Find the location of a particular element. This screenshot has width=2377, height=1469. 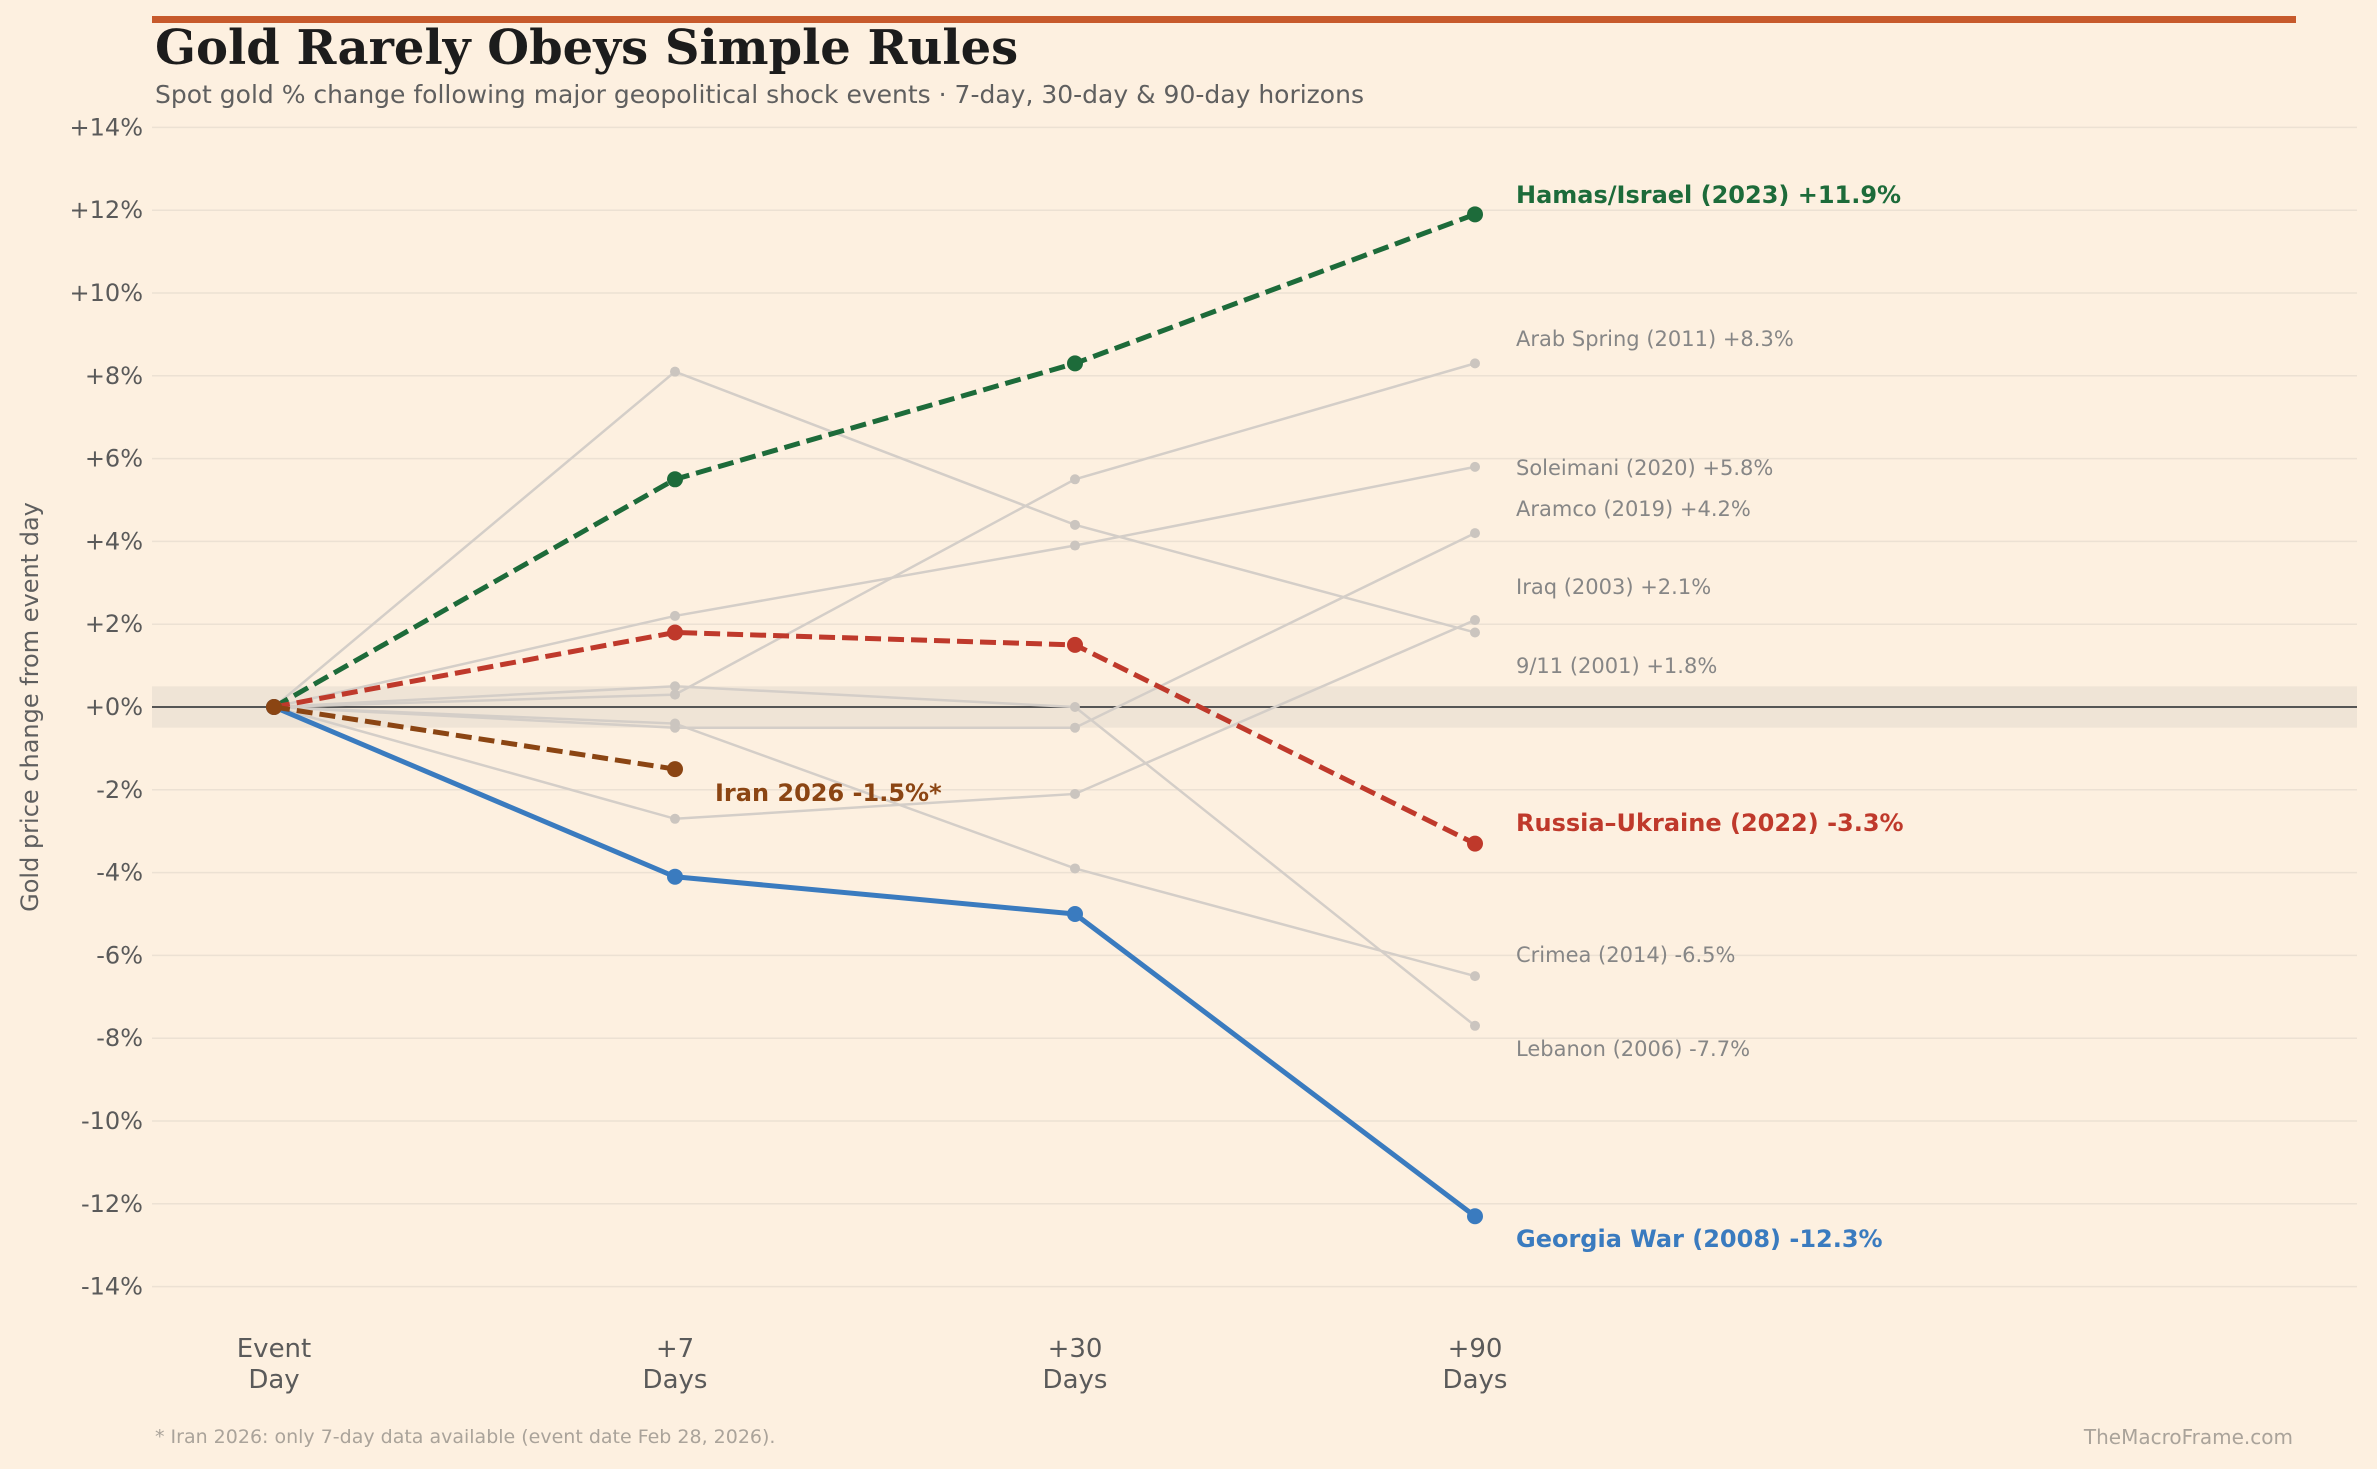

series-label-aramco-2019: Aramco (2019) +4.2% is located at coordinates (1633, 509).